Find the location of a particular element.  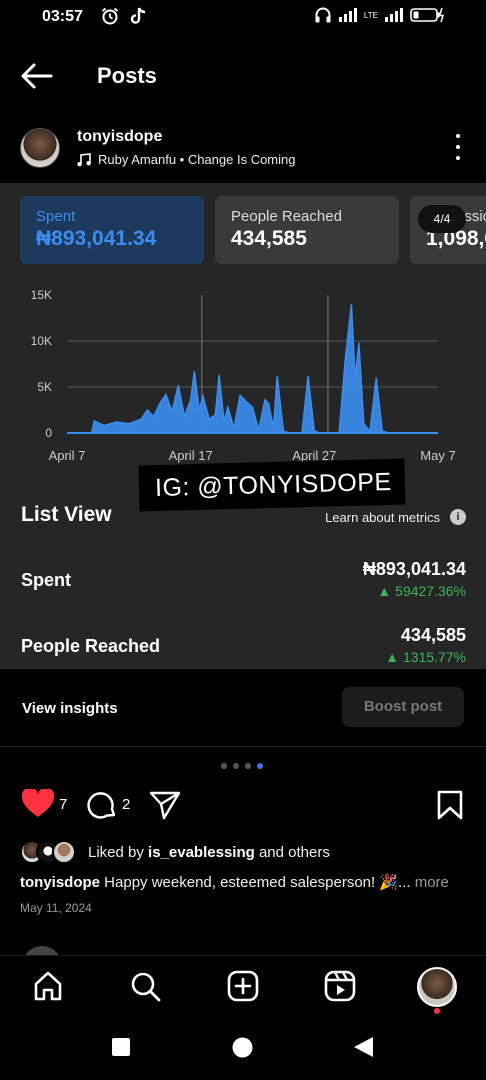

row-value: 434,585 is located at coordinates (433, 635).